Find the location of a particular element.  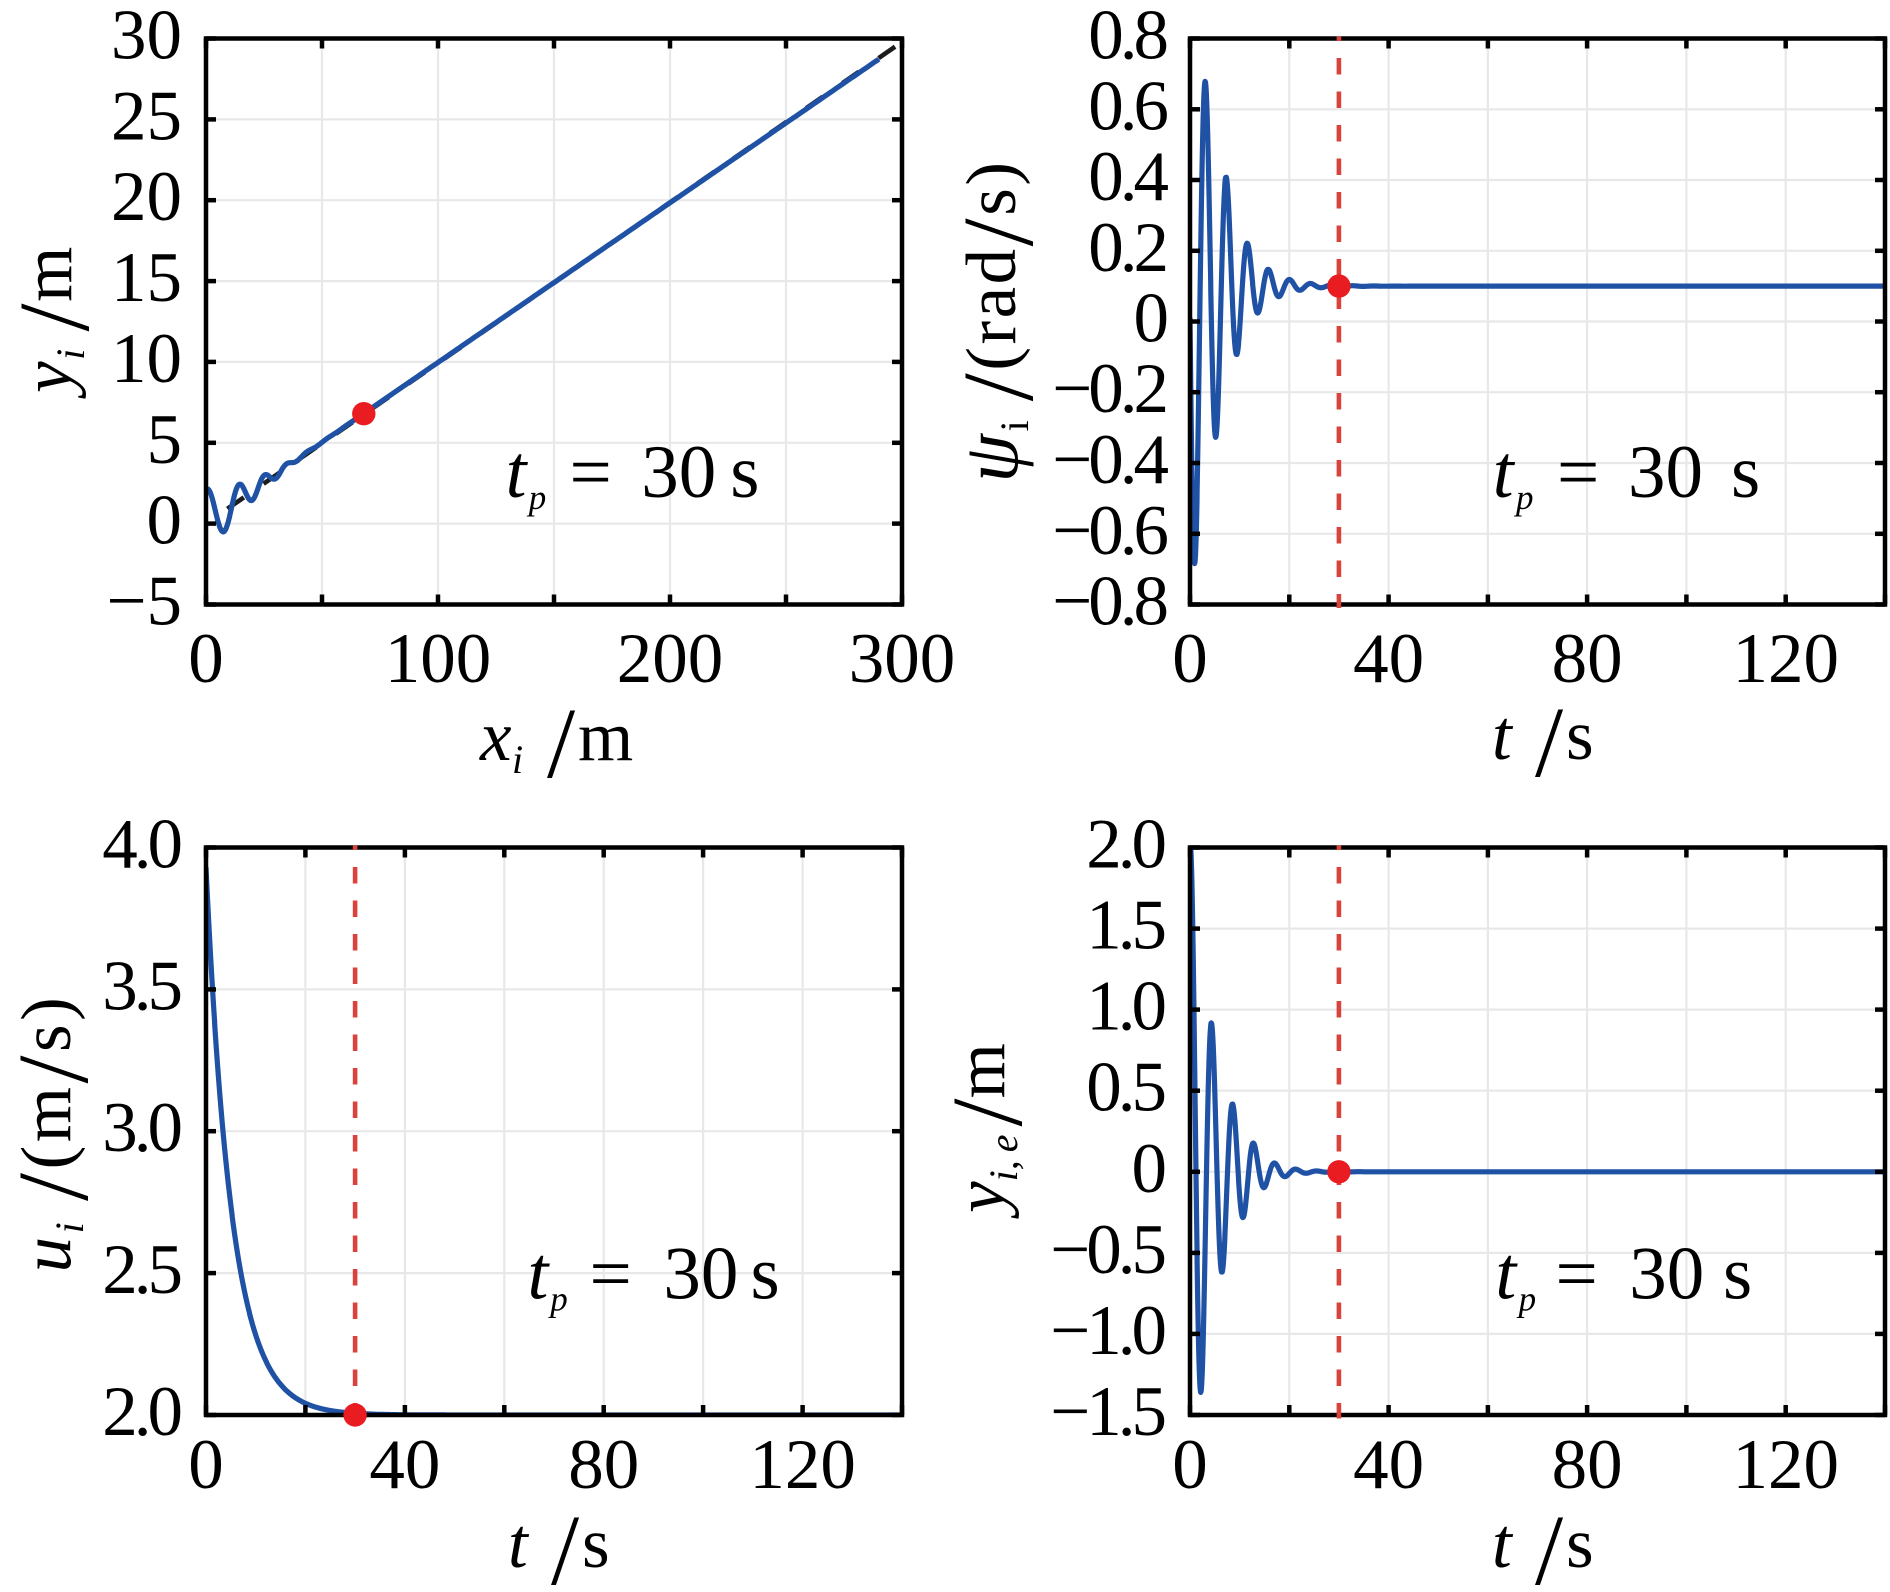

svg-text: 200 is located at coordinates (670, 659).